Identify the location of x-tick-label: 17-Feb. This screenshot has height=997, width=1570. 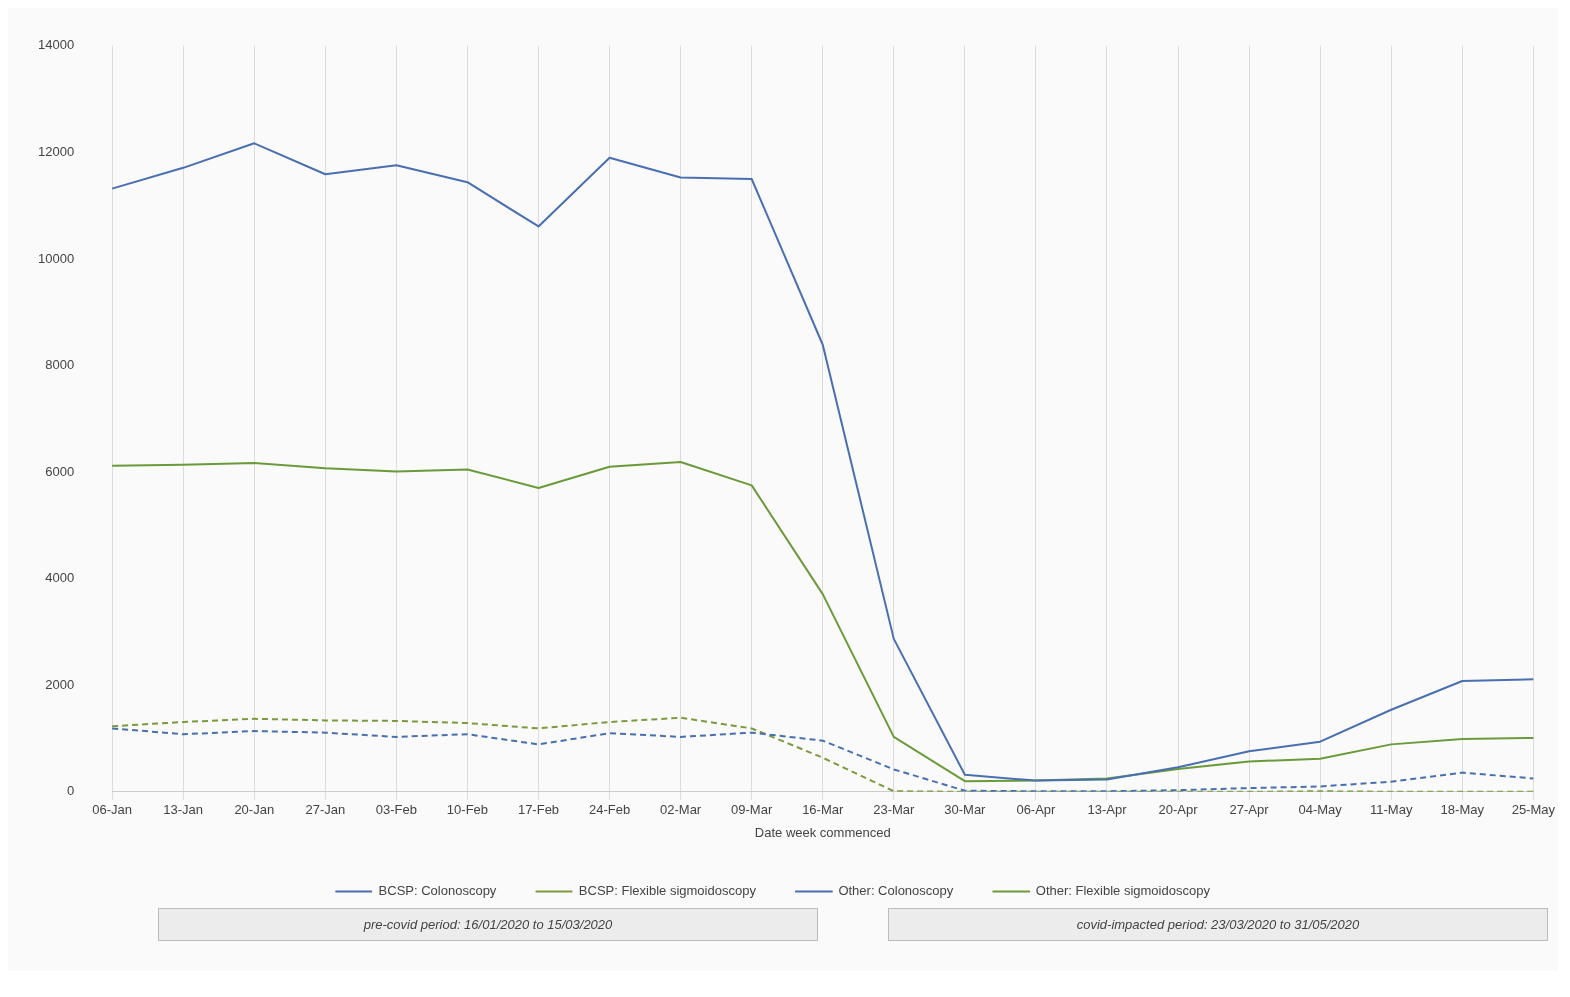
(538, 810).